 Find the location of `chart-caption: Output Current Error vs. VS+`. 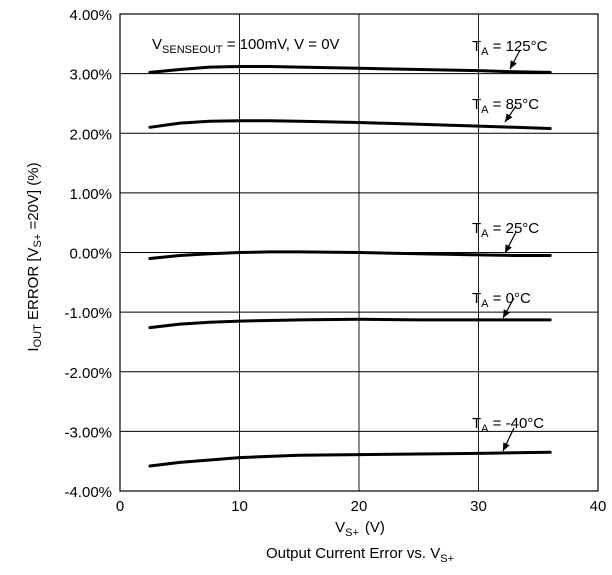

chart-caption: Output Current Error vs. VS+ is located at coordinates (360, 555).